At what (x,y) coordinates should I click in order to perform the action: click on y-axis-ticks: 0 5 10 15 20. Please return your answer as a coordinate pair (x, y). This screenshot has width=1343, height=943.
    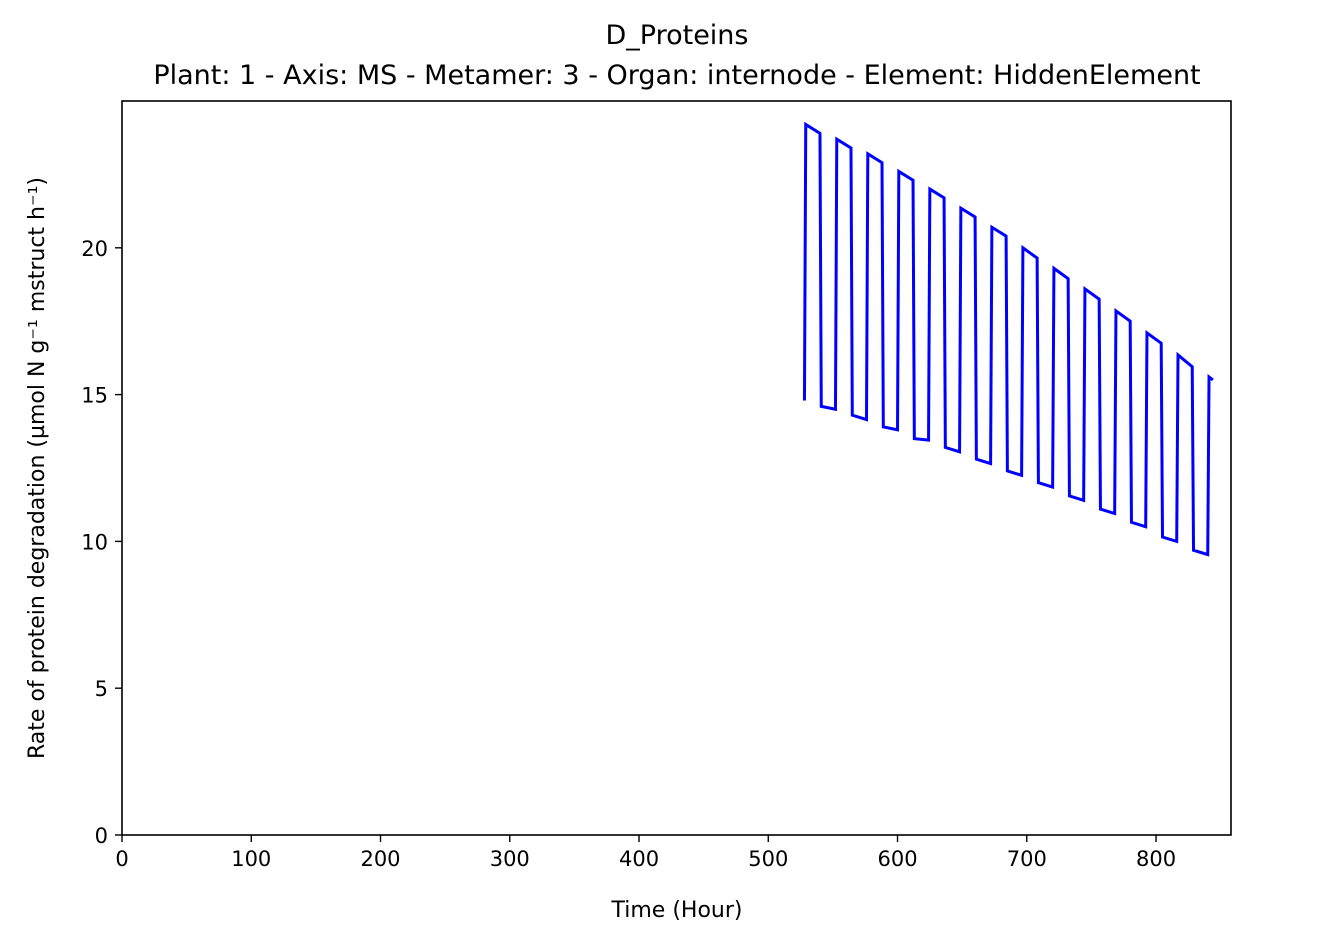
    Looking at the image, I should click on (101, 542).